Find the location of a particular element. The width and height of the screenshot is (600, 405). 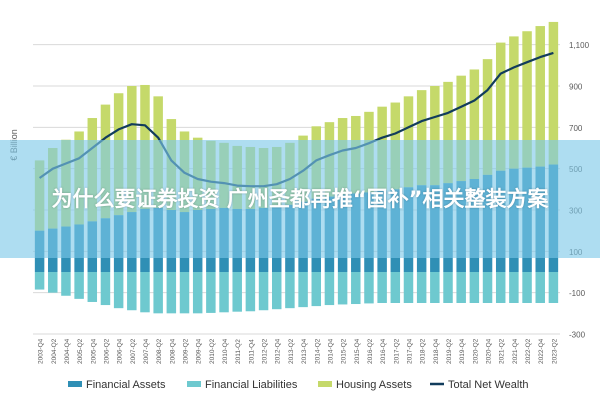

x-tick-label: 2005-Q4 is located at coordinates (93, 351).